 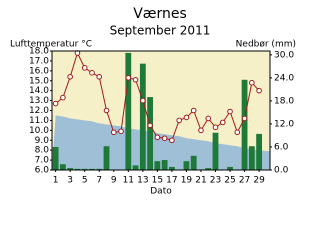 I want to click on y2-tick-label: 6.0, so click(x=281, y=147).